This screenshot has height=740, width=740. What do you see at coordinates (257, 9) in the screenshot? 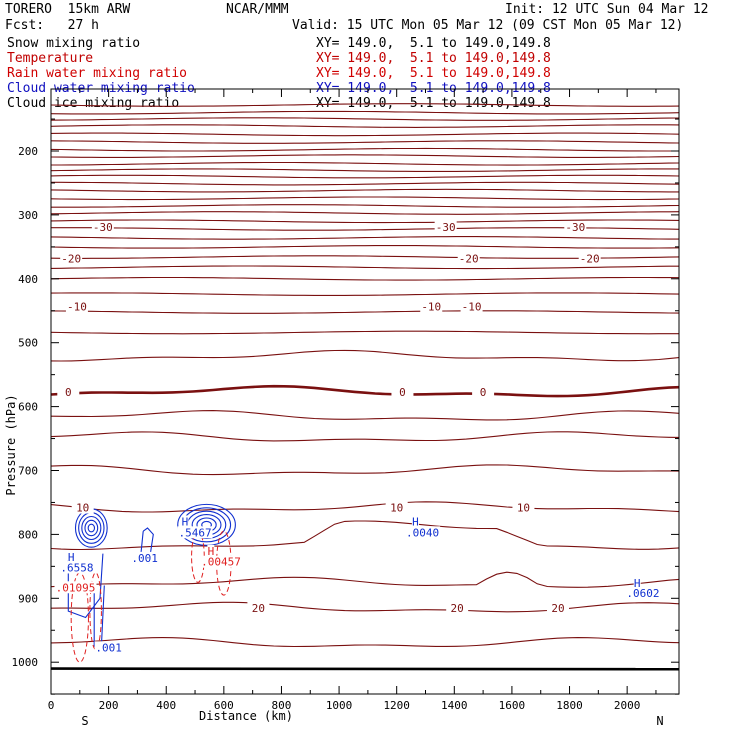
I see `org-title: NCAR/MMM` at bounding box center [257, 9].